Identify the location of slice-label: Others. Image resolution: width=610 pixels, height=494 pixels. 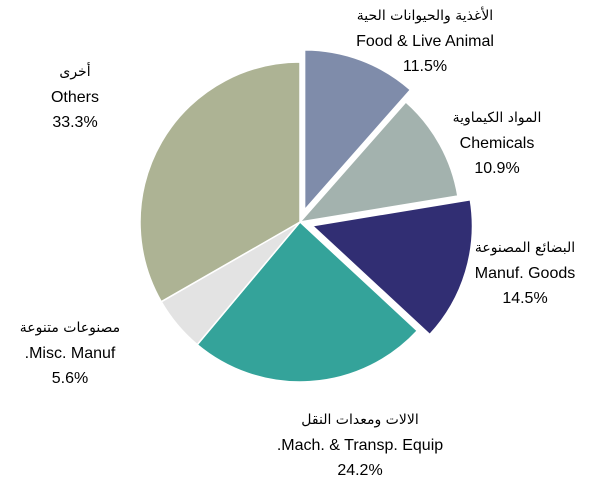
(75, 97).